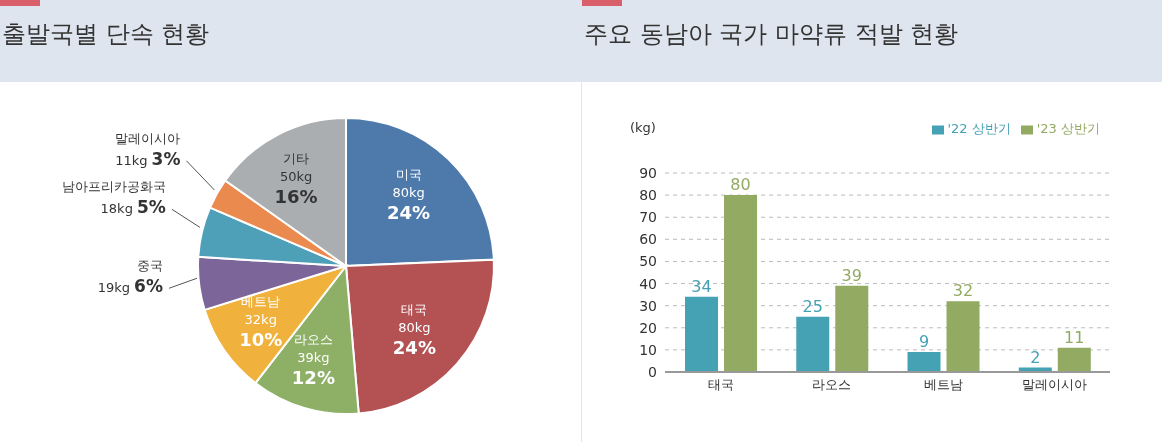 The height and width of the screenshot is (442, 1162). I want to click on x-tick-label: 베트남, so click(943, 385).